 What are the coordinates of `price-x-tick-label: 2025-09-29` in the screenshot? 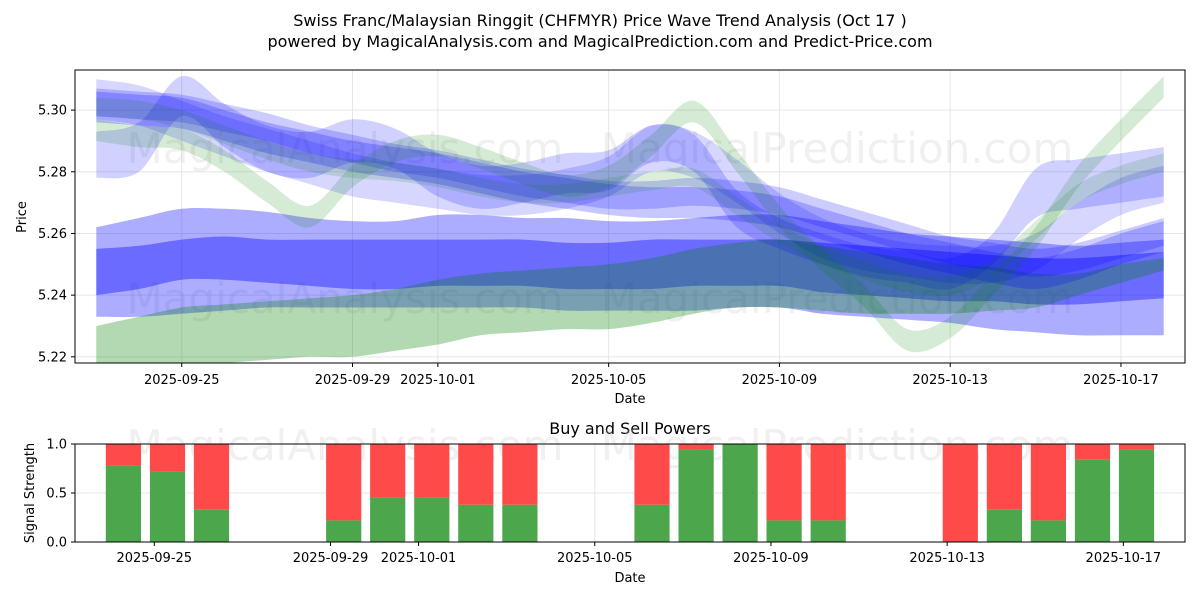 It's located at (353, 380).